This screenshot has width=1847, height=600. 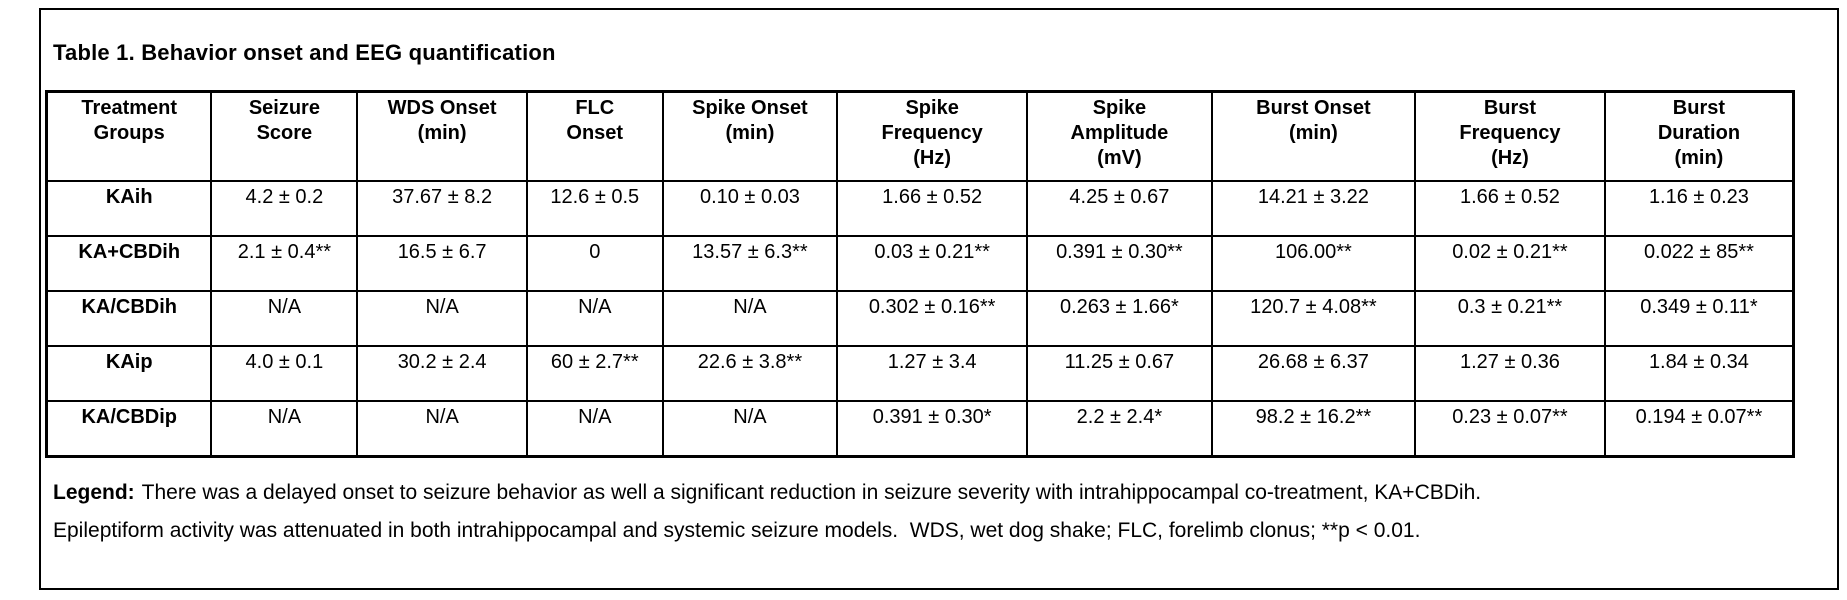 What do you see at coordinates (129, 373) in the screenshot?
I see `row-label-cell: KAip` at bounding box center [129, 373].